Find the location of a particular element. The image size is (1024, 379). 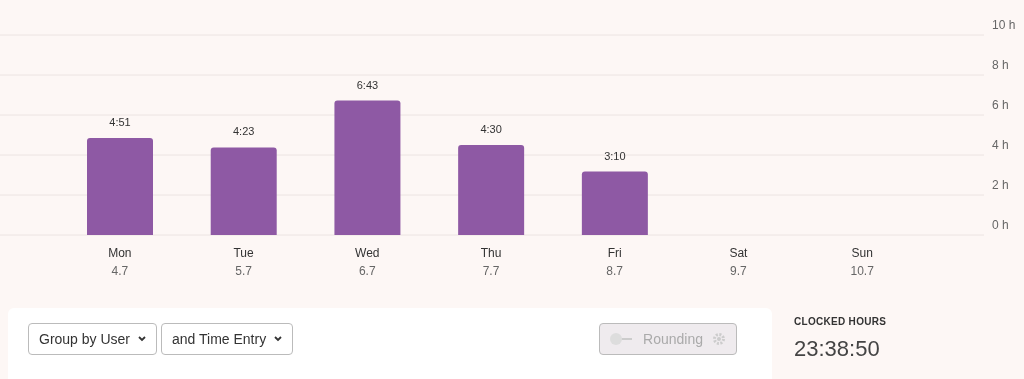

x-tick-label: Fri 8.7 is located at coordinates (615, 262).